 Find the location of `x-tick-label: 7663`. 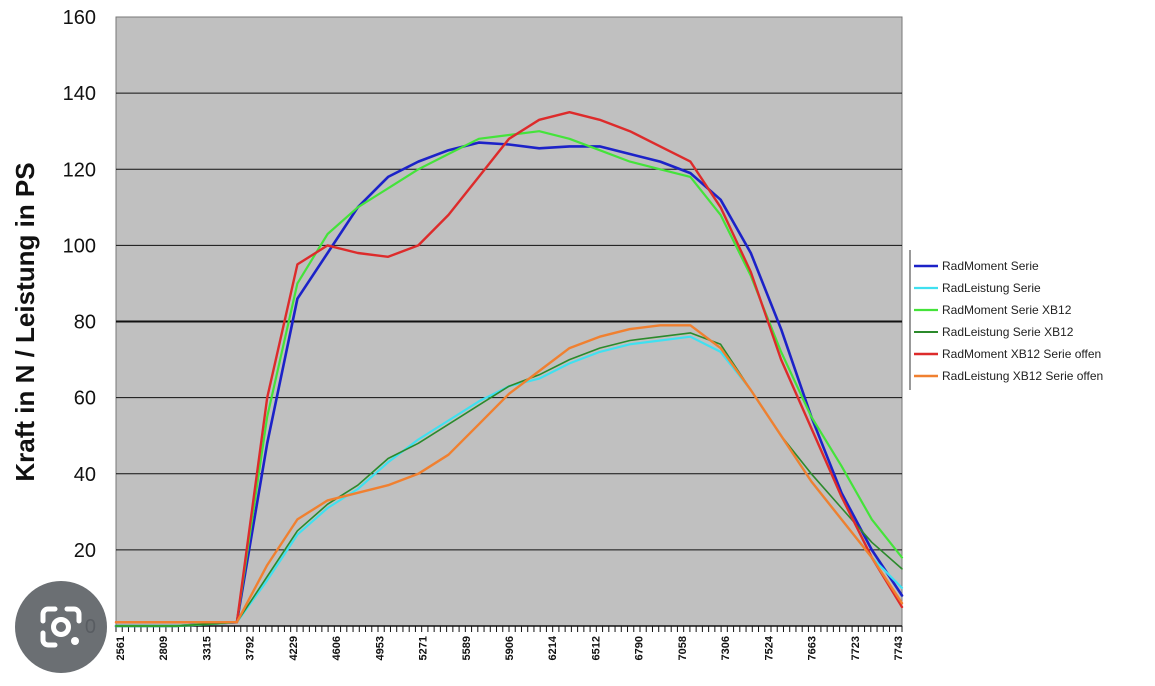

x-tick-label: 7663 is located at coordinates (813, 648).